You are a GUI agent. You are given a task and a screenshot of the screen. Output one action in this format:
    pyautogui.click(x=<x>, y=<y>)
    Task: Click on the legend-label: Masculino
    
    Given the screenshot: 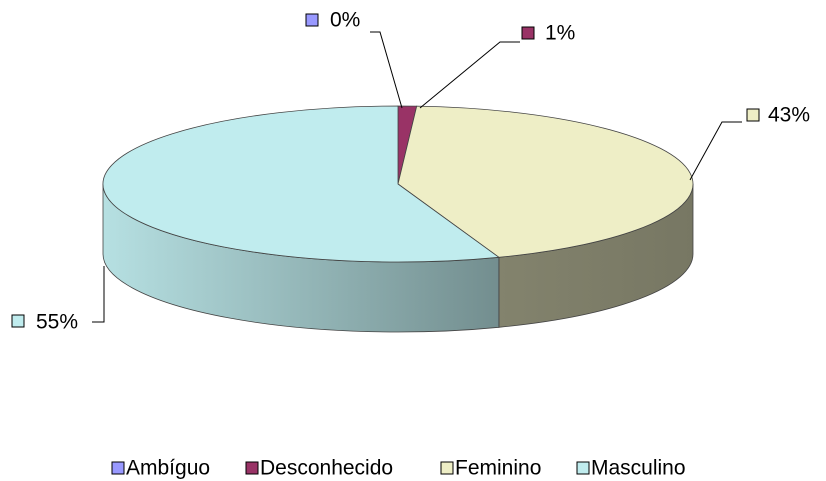 What is the action you would take?
    pyautogui.click(x=638, y=468)
    